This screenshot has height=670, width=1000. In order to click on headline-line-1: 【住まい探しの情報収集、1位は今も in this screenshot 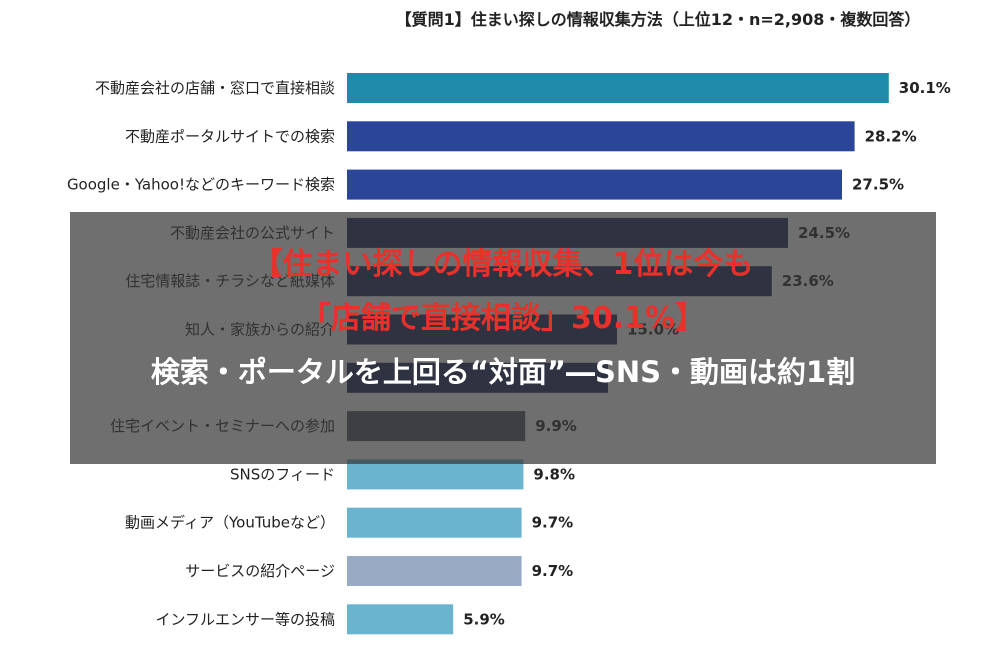, I will do `click(503, 264)`.